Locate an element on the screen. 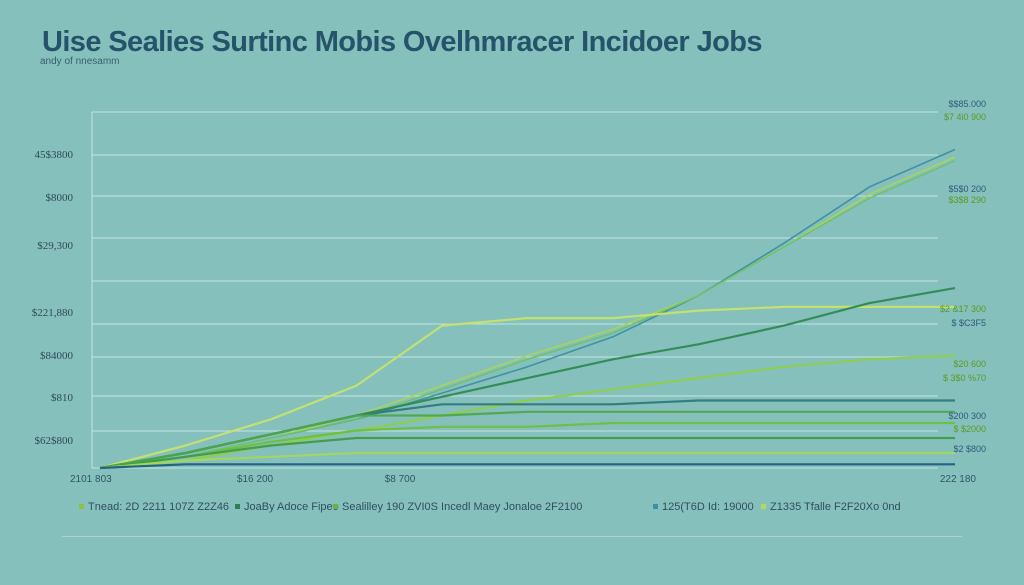 This screenshot has width=1024, height=585. y-tick-label: $62$800 is located at coordinates (54, 441).